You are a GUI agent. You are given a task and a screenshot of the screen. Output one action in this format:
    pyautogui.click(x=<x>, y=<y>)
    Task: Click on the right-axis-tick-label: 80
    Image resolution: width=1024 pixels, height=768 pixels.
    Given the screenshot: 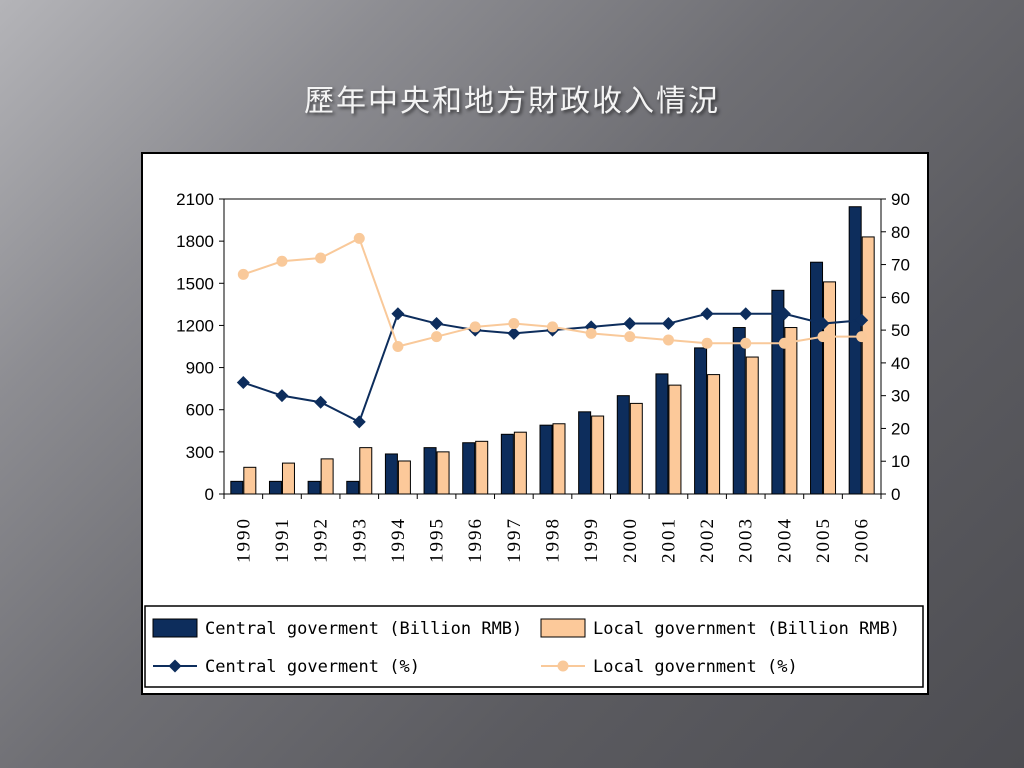 What is the action you would take?
    pyautogui.click(x=900, y=232)
    